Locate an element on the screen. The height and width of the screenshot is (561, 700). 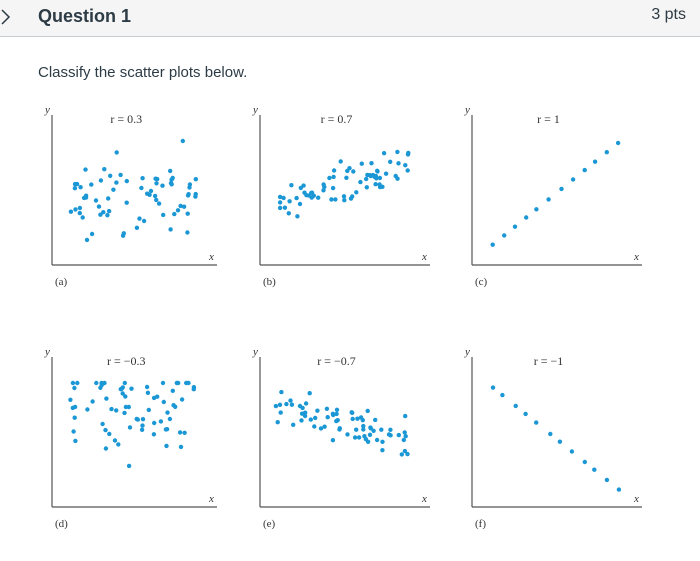
panel-2-panel-label: (b) is located at coordinates (269, 282).